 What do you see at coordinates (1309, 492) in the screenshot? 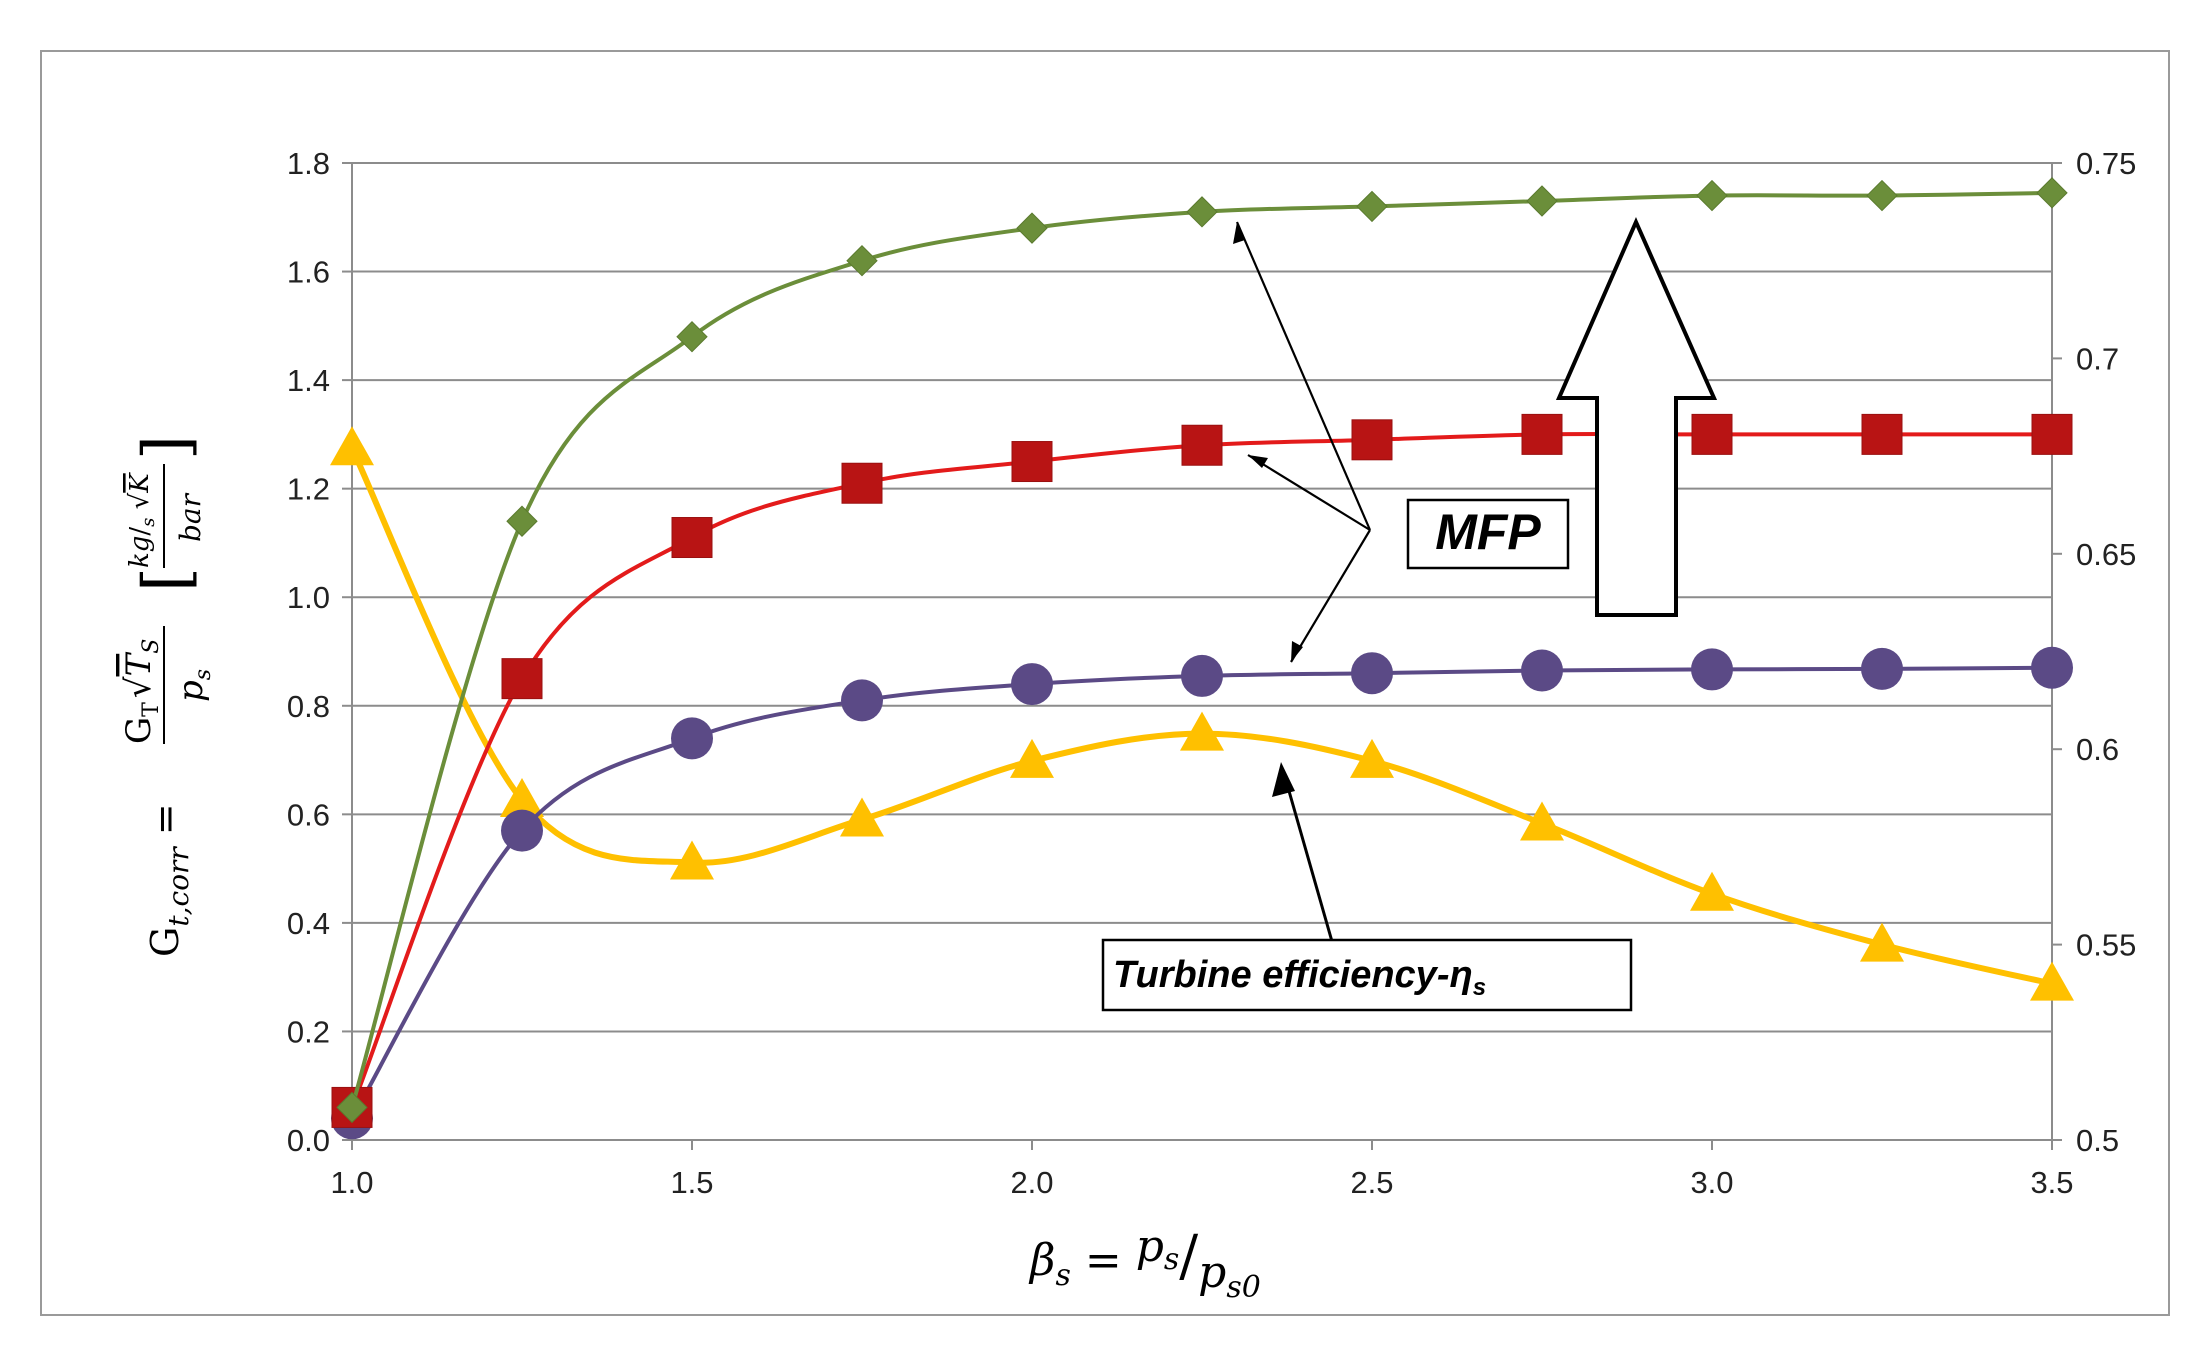
I see `arrow-mfp-red` at bounding box center [1309, 492].